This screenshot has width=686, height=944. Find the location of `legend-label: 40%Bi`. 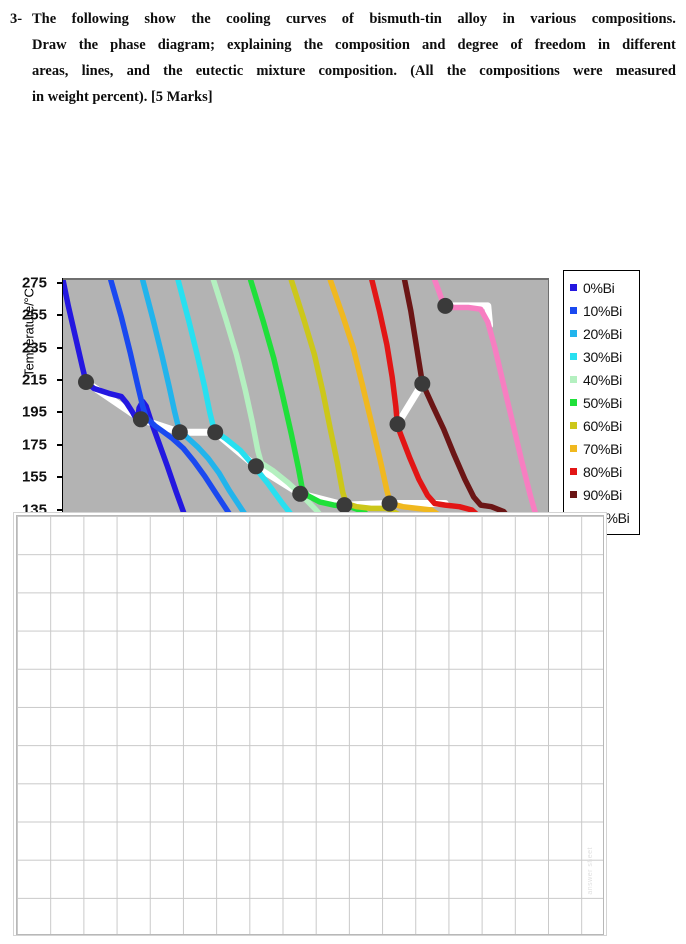

legend-label: 40%Bi is located at coordinates (602, 379).